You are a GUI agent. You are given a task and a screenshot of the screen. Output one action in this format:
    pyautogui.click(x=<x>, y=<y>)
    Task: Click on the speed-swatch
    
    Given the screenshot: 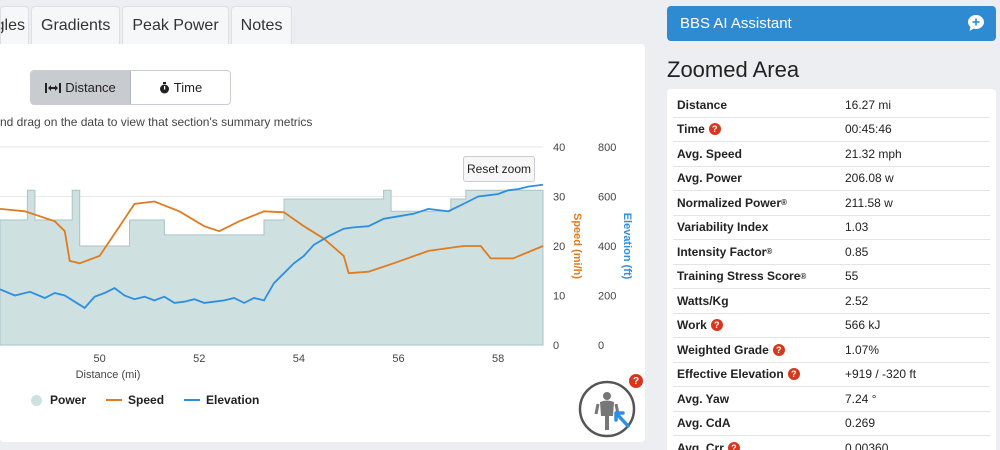 What is the action you would take?
    pyautogui.click(x=114, y=400)
    